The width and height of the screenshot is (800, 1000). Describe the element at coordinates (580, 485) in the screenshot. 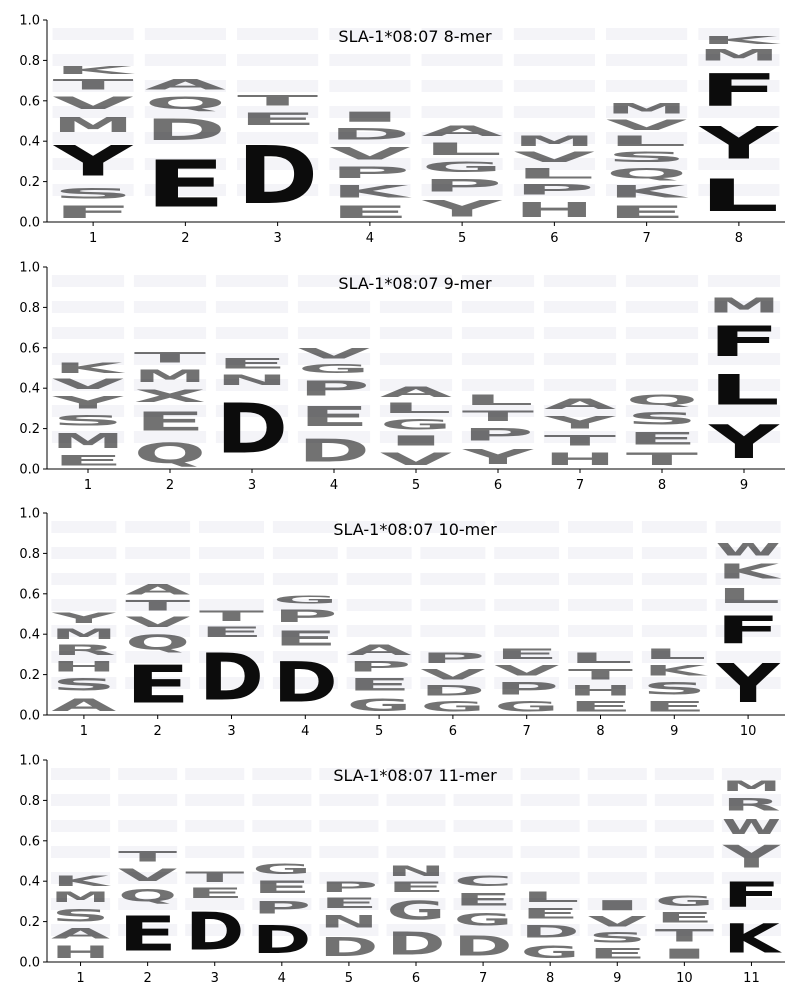

I see `x-tick-label: 7` at that location.